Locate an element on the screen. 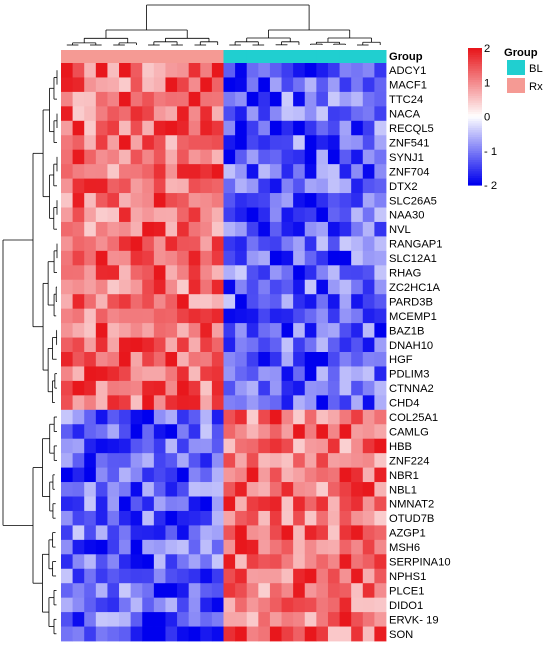 Image resolution: width=550 pixels, height=646 pixels. group-legend-swatch is located at coordinates (516, 85).